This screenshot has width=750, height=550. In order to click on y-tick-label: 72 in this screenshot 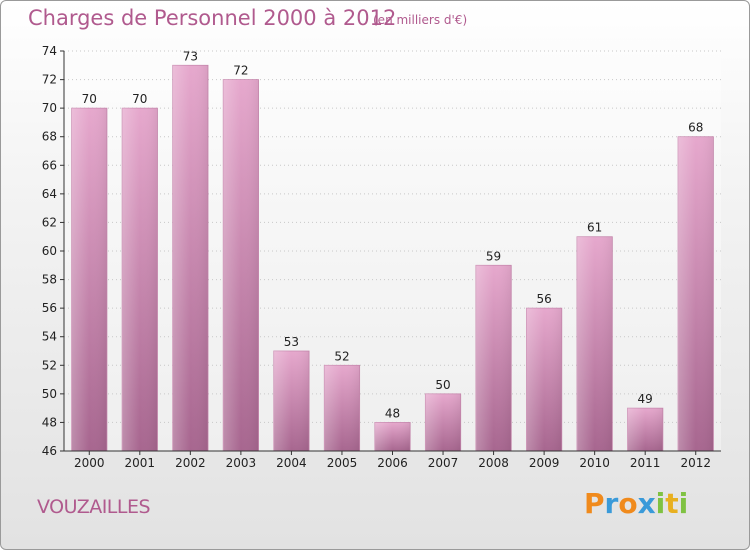, I will do `click(49, 80)`.